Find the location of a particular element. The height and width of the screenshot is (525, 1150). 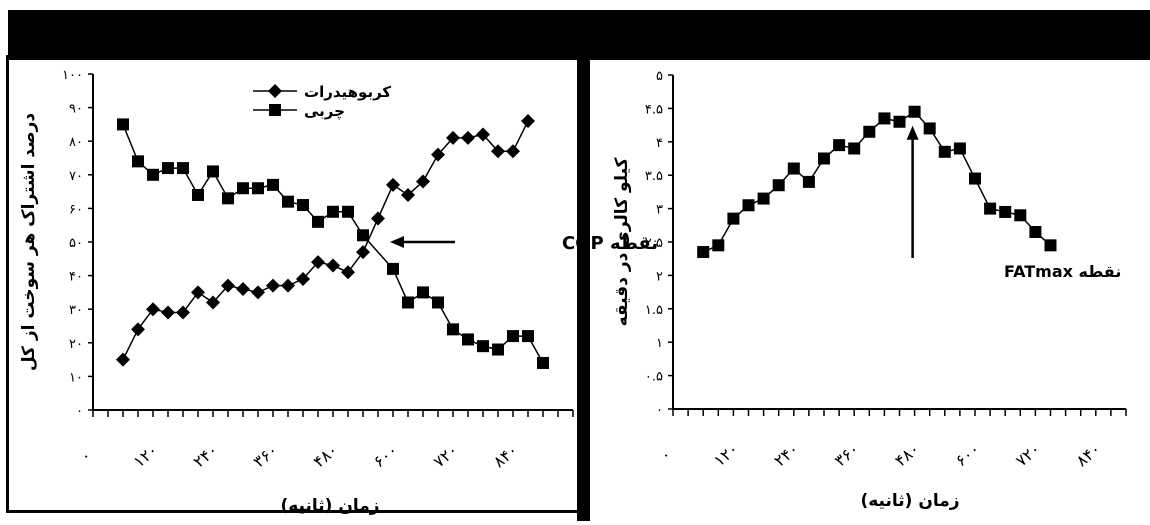

legend-label: چربی is located at coordinates (324, 111).